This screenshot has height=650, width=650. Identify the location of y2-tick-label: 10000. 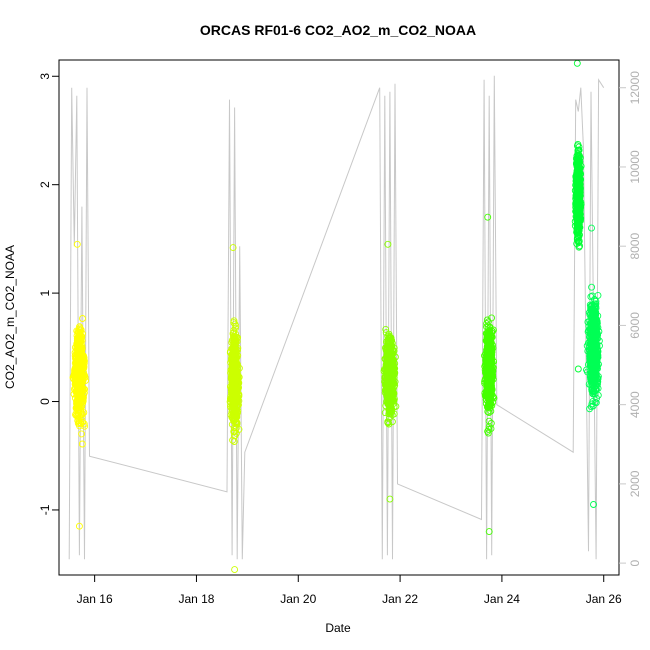
(635, 167).